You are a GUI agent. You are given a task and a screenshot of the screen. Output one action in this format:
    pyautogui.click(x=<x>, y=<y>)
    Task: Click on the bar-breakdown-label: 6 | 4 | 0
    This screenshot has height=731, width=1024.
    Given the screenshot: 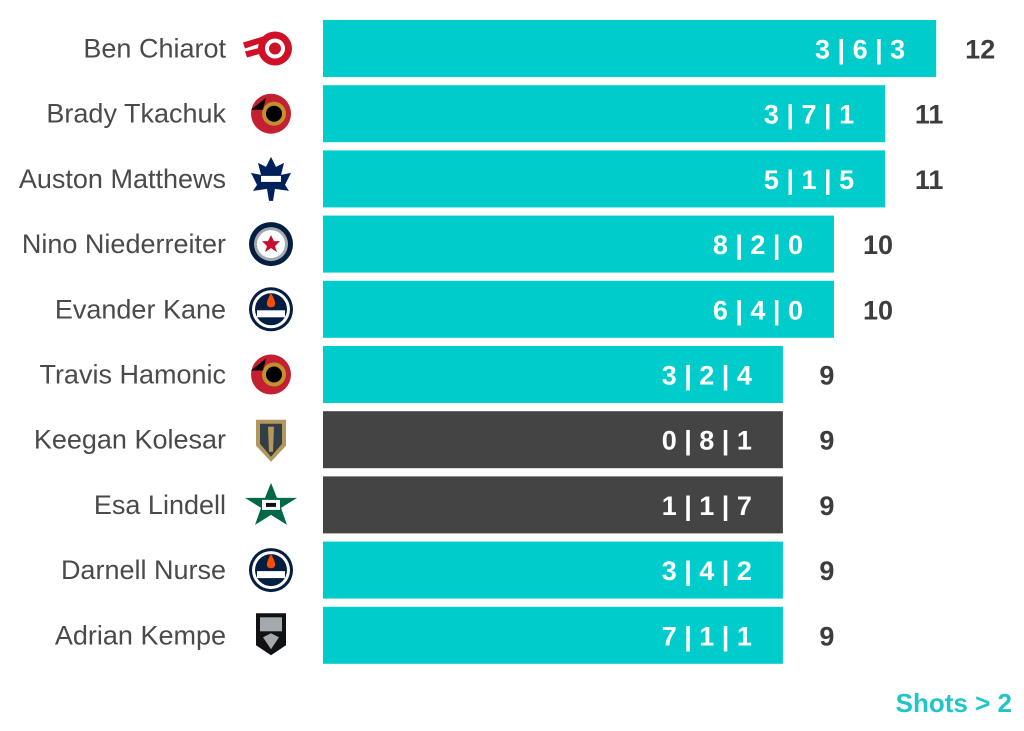 What is the action you would take?
    pyautogui.click(x=758, y=310)
    